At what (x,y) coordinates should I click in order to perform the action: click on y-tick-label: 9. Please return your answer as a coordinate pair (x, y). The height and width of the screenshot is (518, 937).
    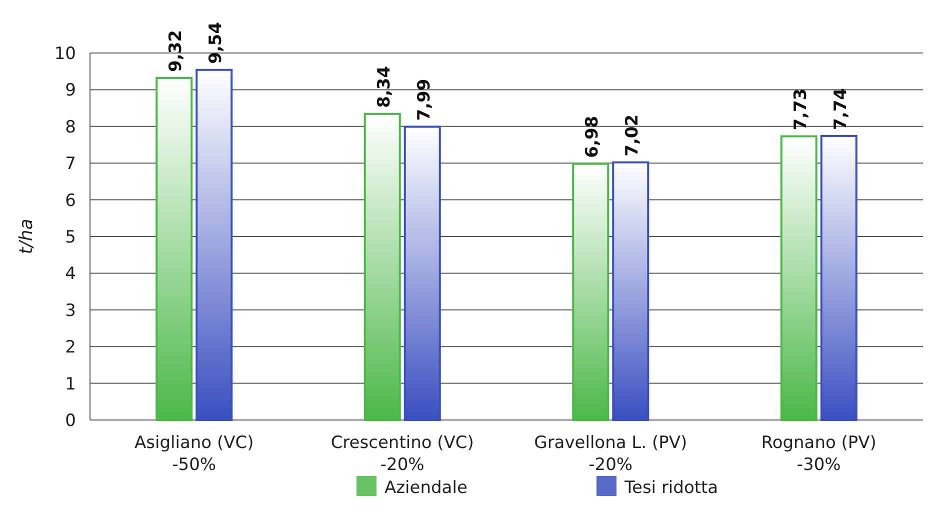
    Looking at the image, I should click on (70, 90).